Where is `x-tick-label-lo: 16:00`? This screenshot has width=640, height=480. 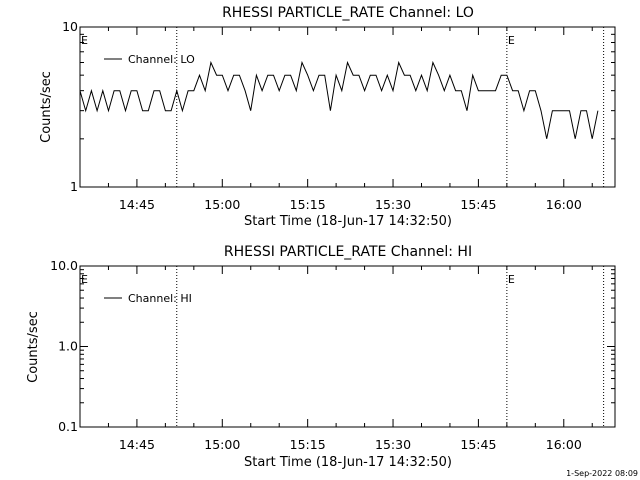
x-tick-label-lo: 16:00 is located at coordinates (564, 204).